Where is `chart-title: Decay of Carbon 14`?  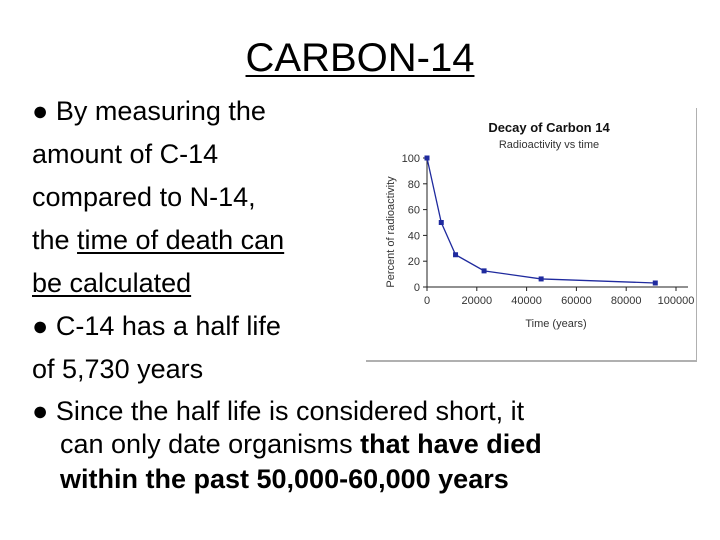
chart-title: Decay of Carbon 14 is located at coordinates (549, 127).